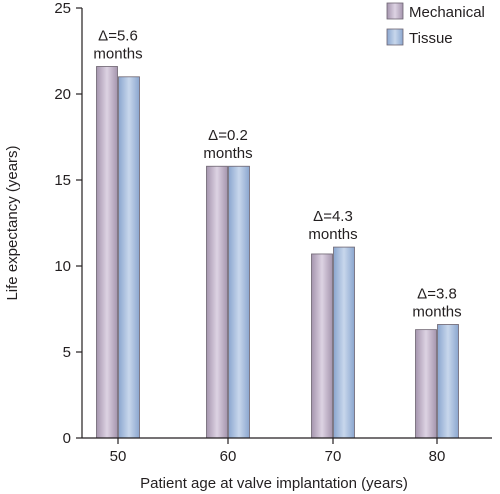  What do you see at coordinates (332, 234) in the screenshot?
I see `annotation-70-line-2: months` at bounding box center [332, 234].